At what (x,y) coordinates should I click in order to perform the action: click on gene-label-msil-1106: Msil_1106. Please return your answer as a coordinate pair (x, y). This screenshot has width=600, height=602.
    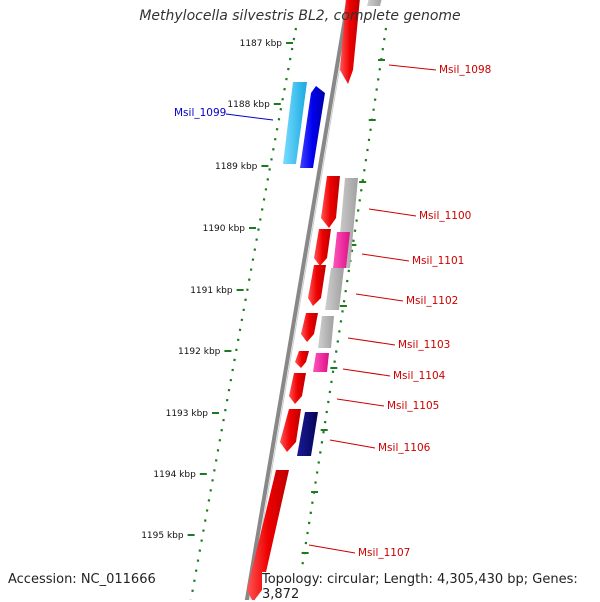
    Looking at the image, I should click on (404, 448).